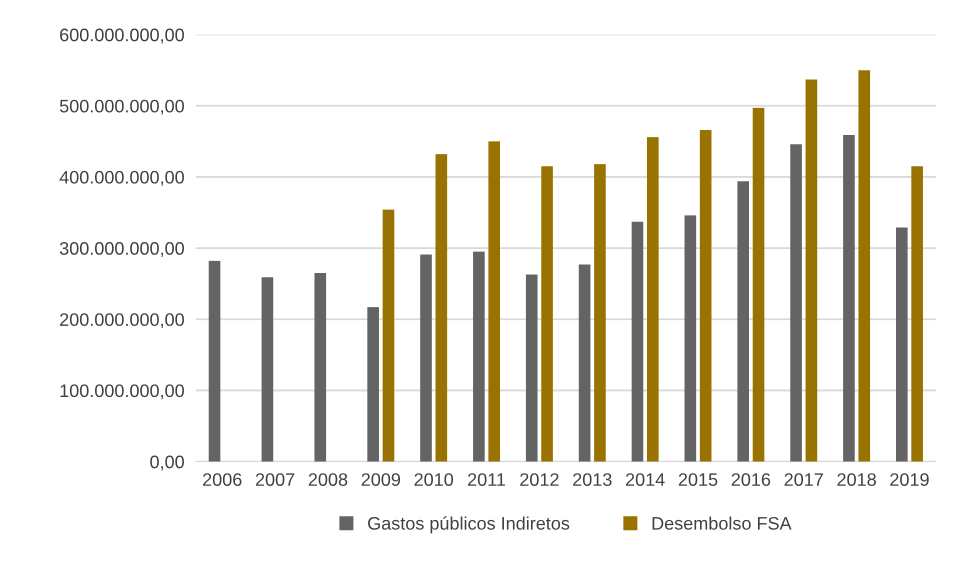 This screenshot has height=577, width=955. What do you see at coordinates (122, 36) in the screenshot?
I see `y-tick-label: 600.000.000,00` at bounding box center [122, 36].